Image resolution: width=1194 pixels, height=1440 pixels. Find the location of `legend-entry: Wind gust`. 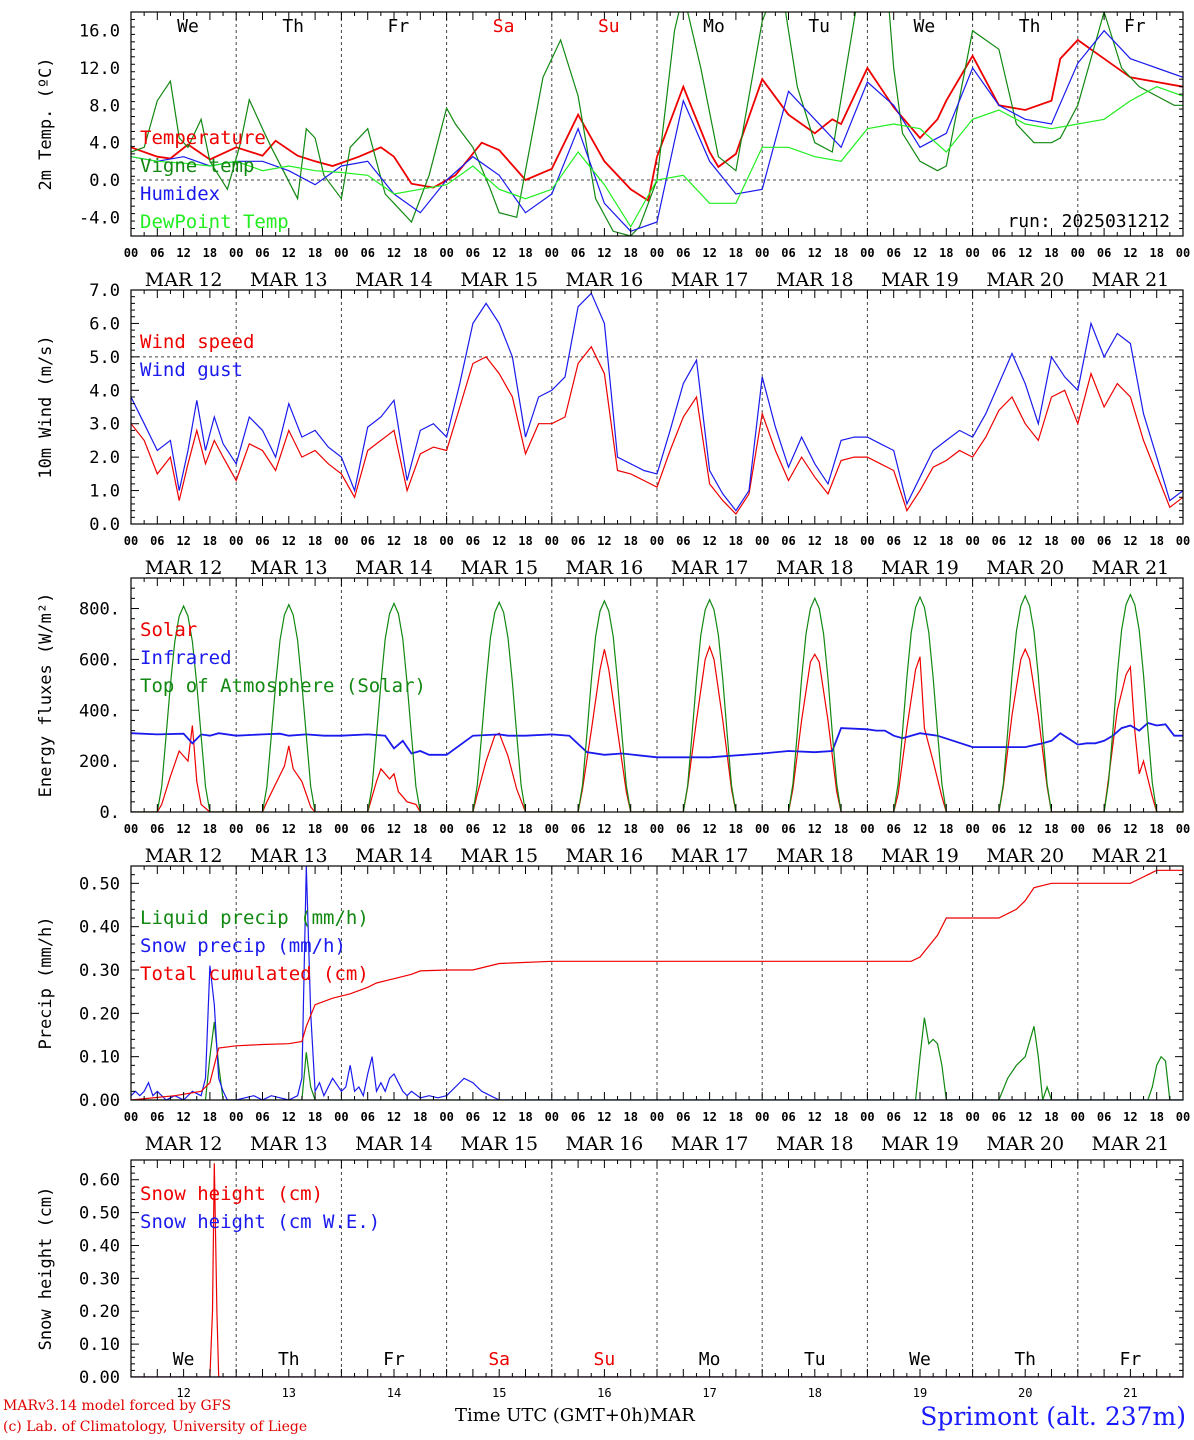

legend-entry: Wind gust is located at coordinates (191, 370).